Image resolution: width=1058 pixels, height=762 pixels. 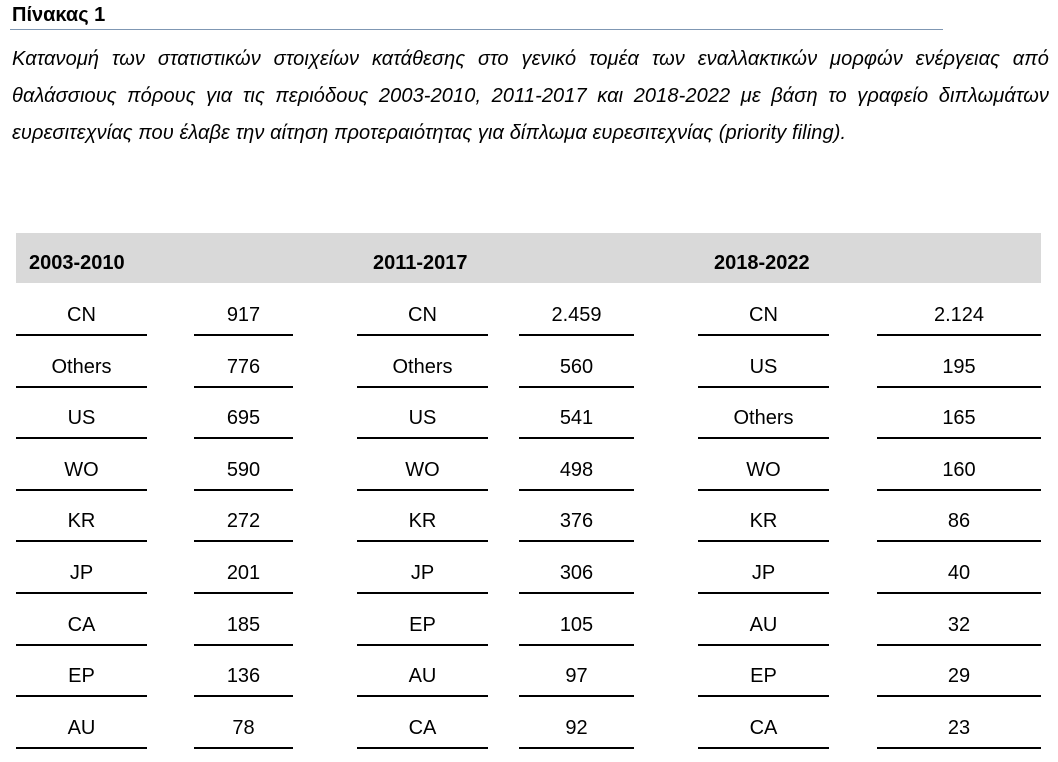 What do you see at coordinates (959, 466) in the screenshot?
I see `count-cell: 160` at bounding box center [959, 466].